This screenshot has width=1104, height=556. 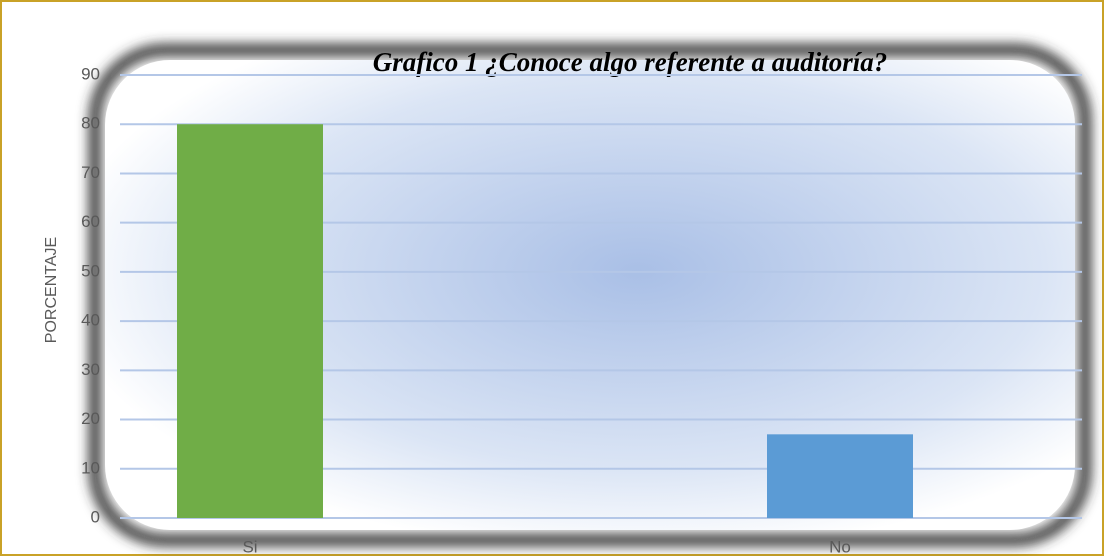 I want to click on x-tick-label: No, so click(x=840, y=546).